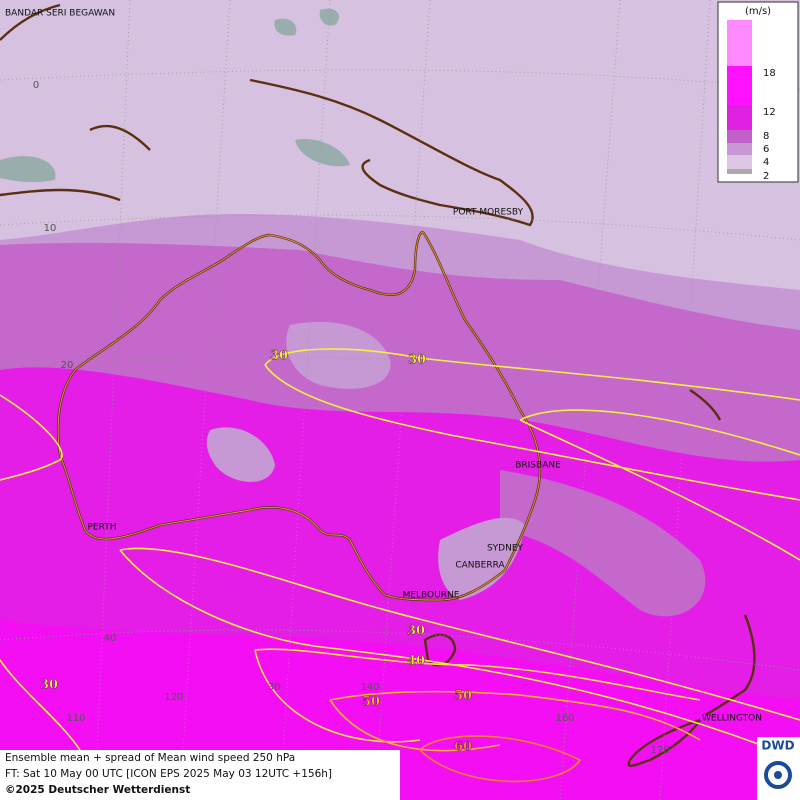 This screenshot has width=800, height=800. What do you see at coordinates (416, 661) in the screenshot?
I see `contour-label: 40` at bounding box center [416, 661].